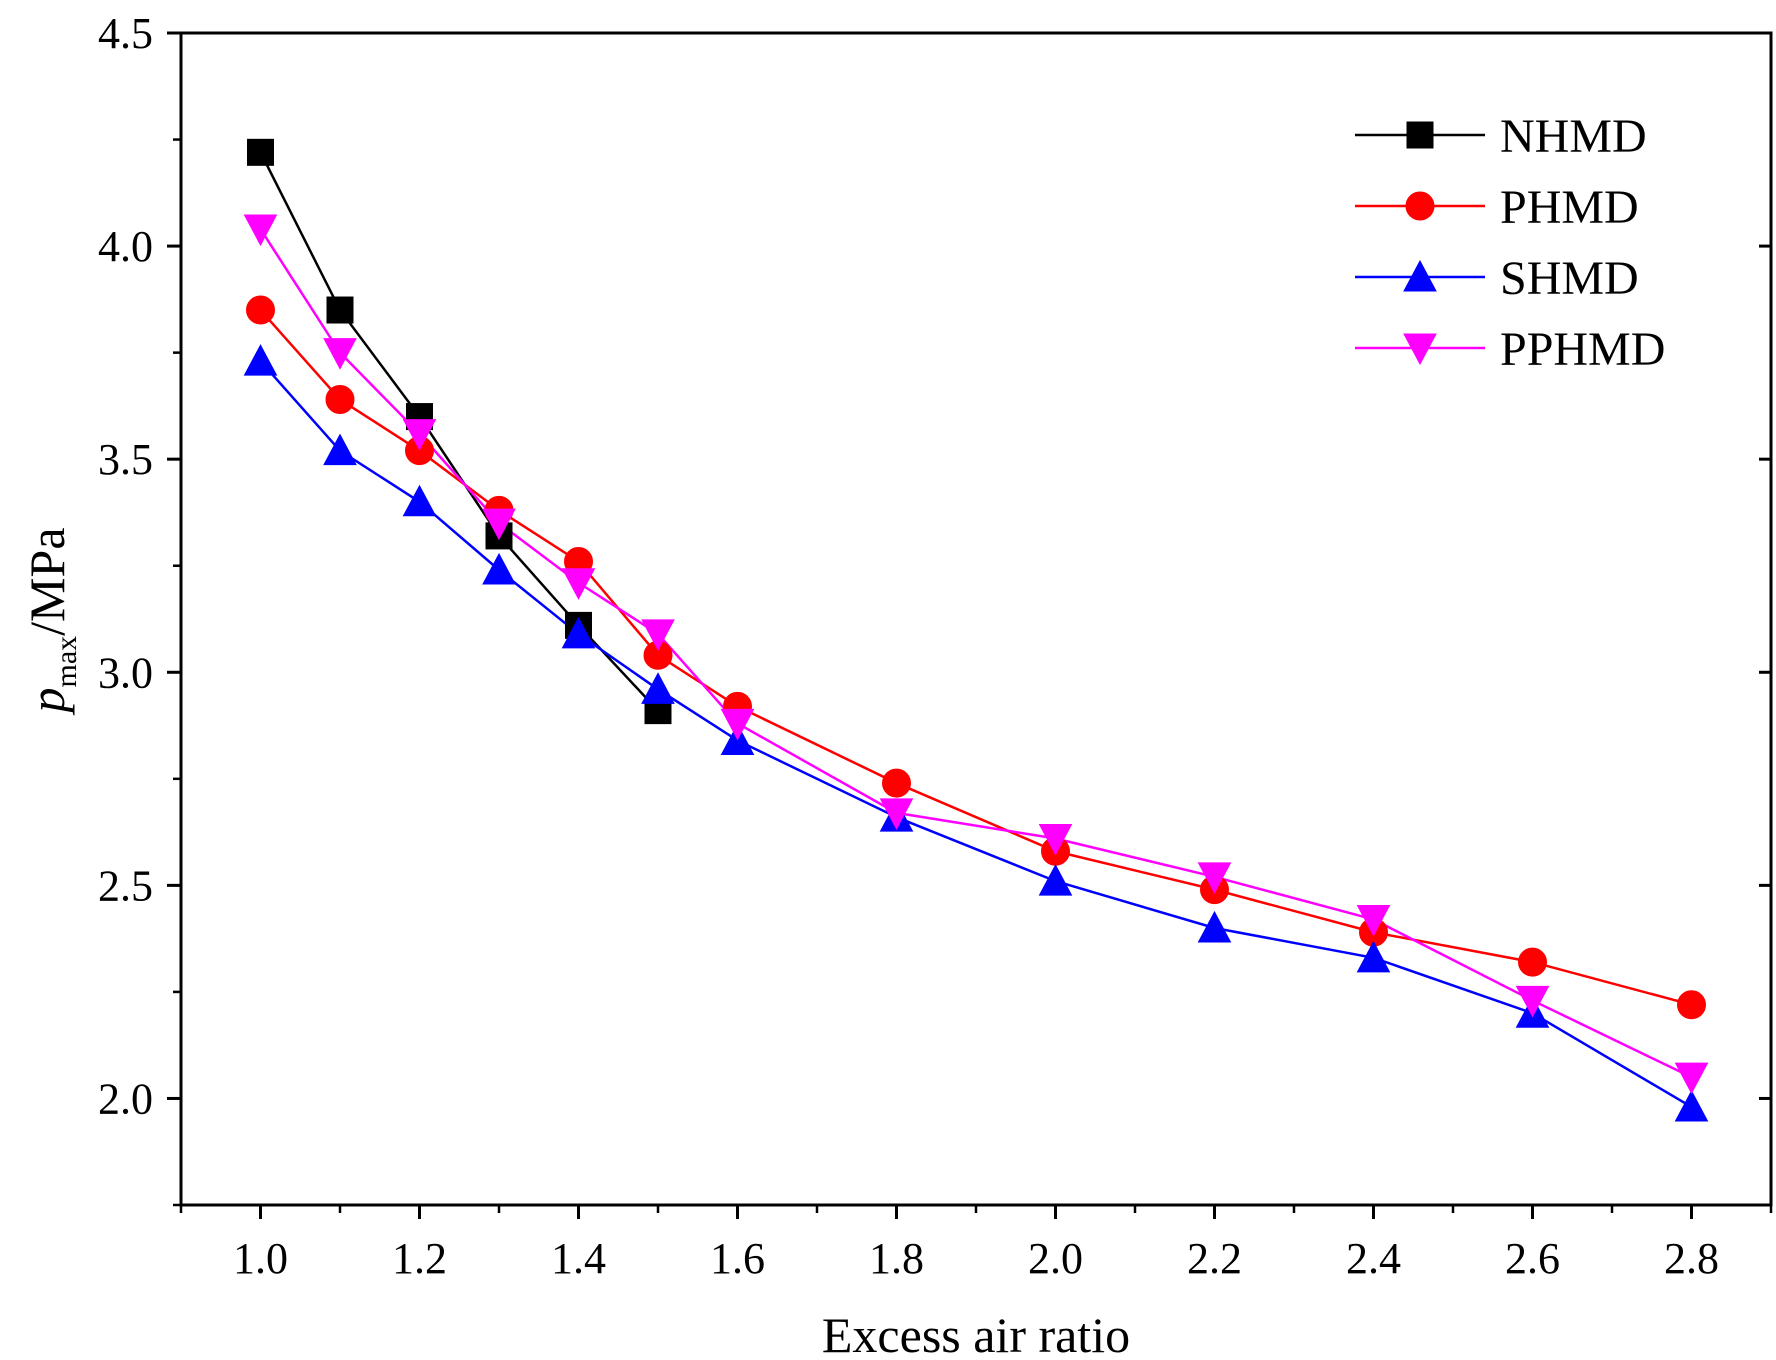 The height and width of the screenshot is (1360, 1776). What do you see at coordinates (1569, 278) in the screenshot?
I see `legend-label-shmd: SHMD` at bounding box center [1569, 278].